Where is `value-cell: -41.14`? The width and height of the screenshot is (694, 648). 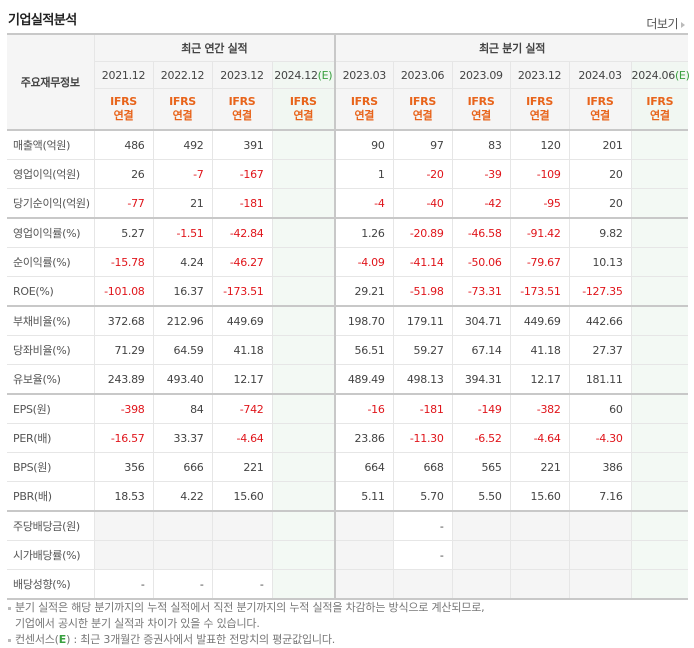 value-cell: -41.14 is located at coordinates (422, 262).